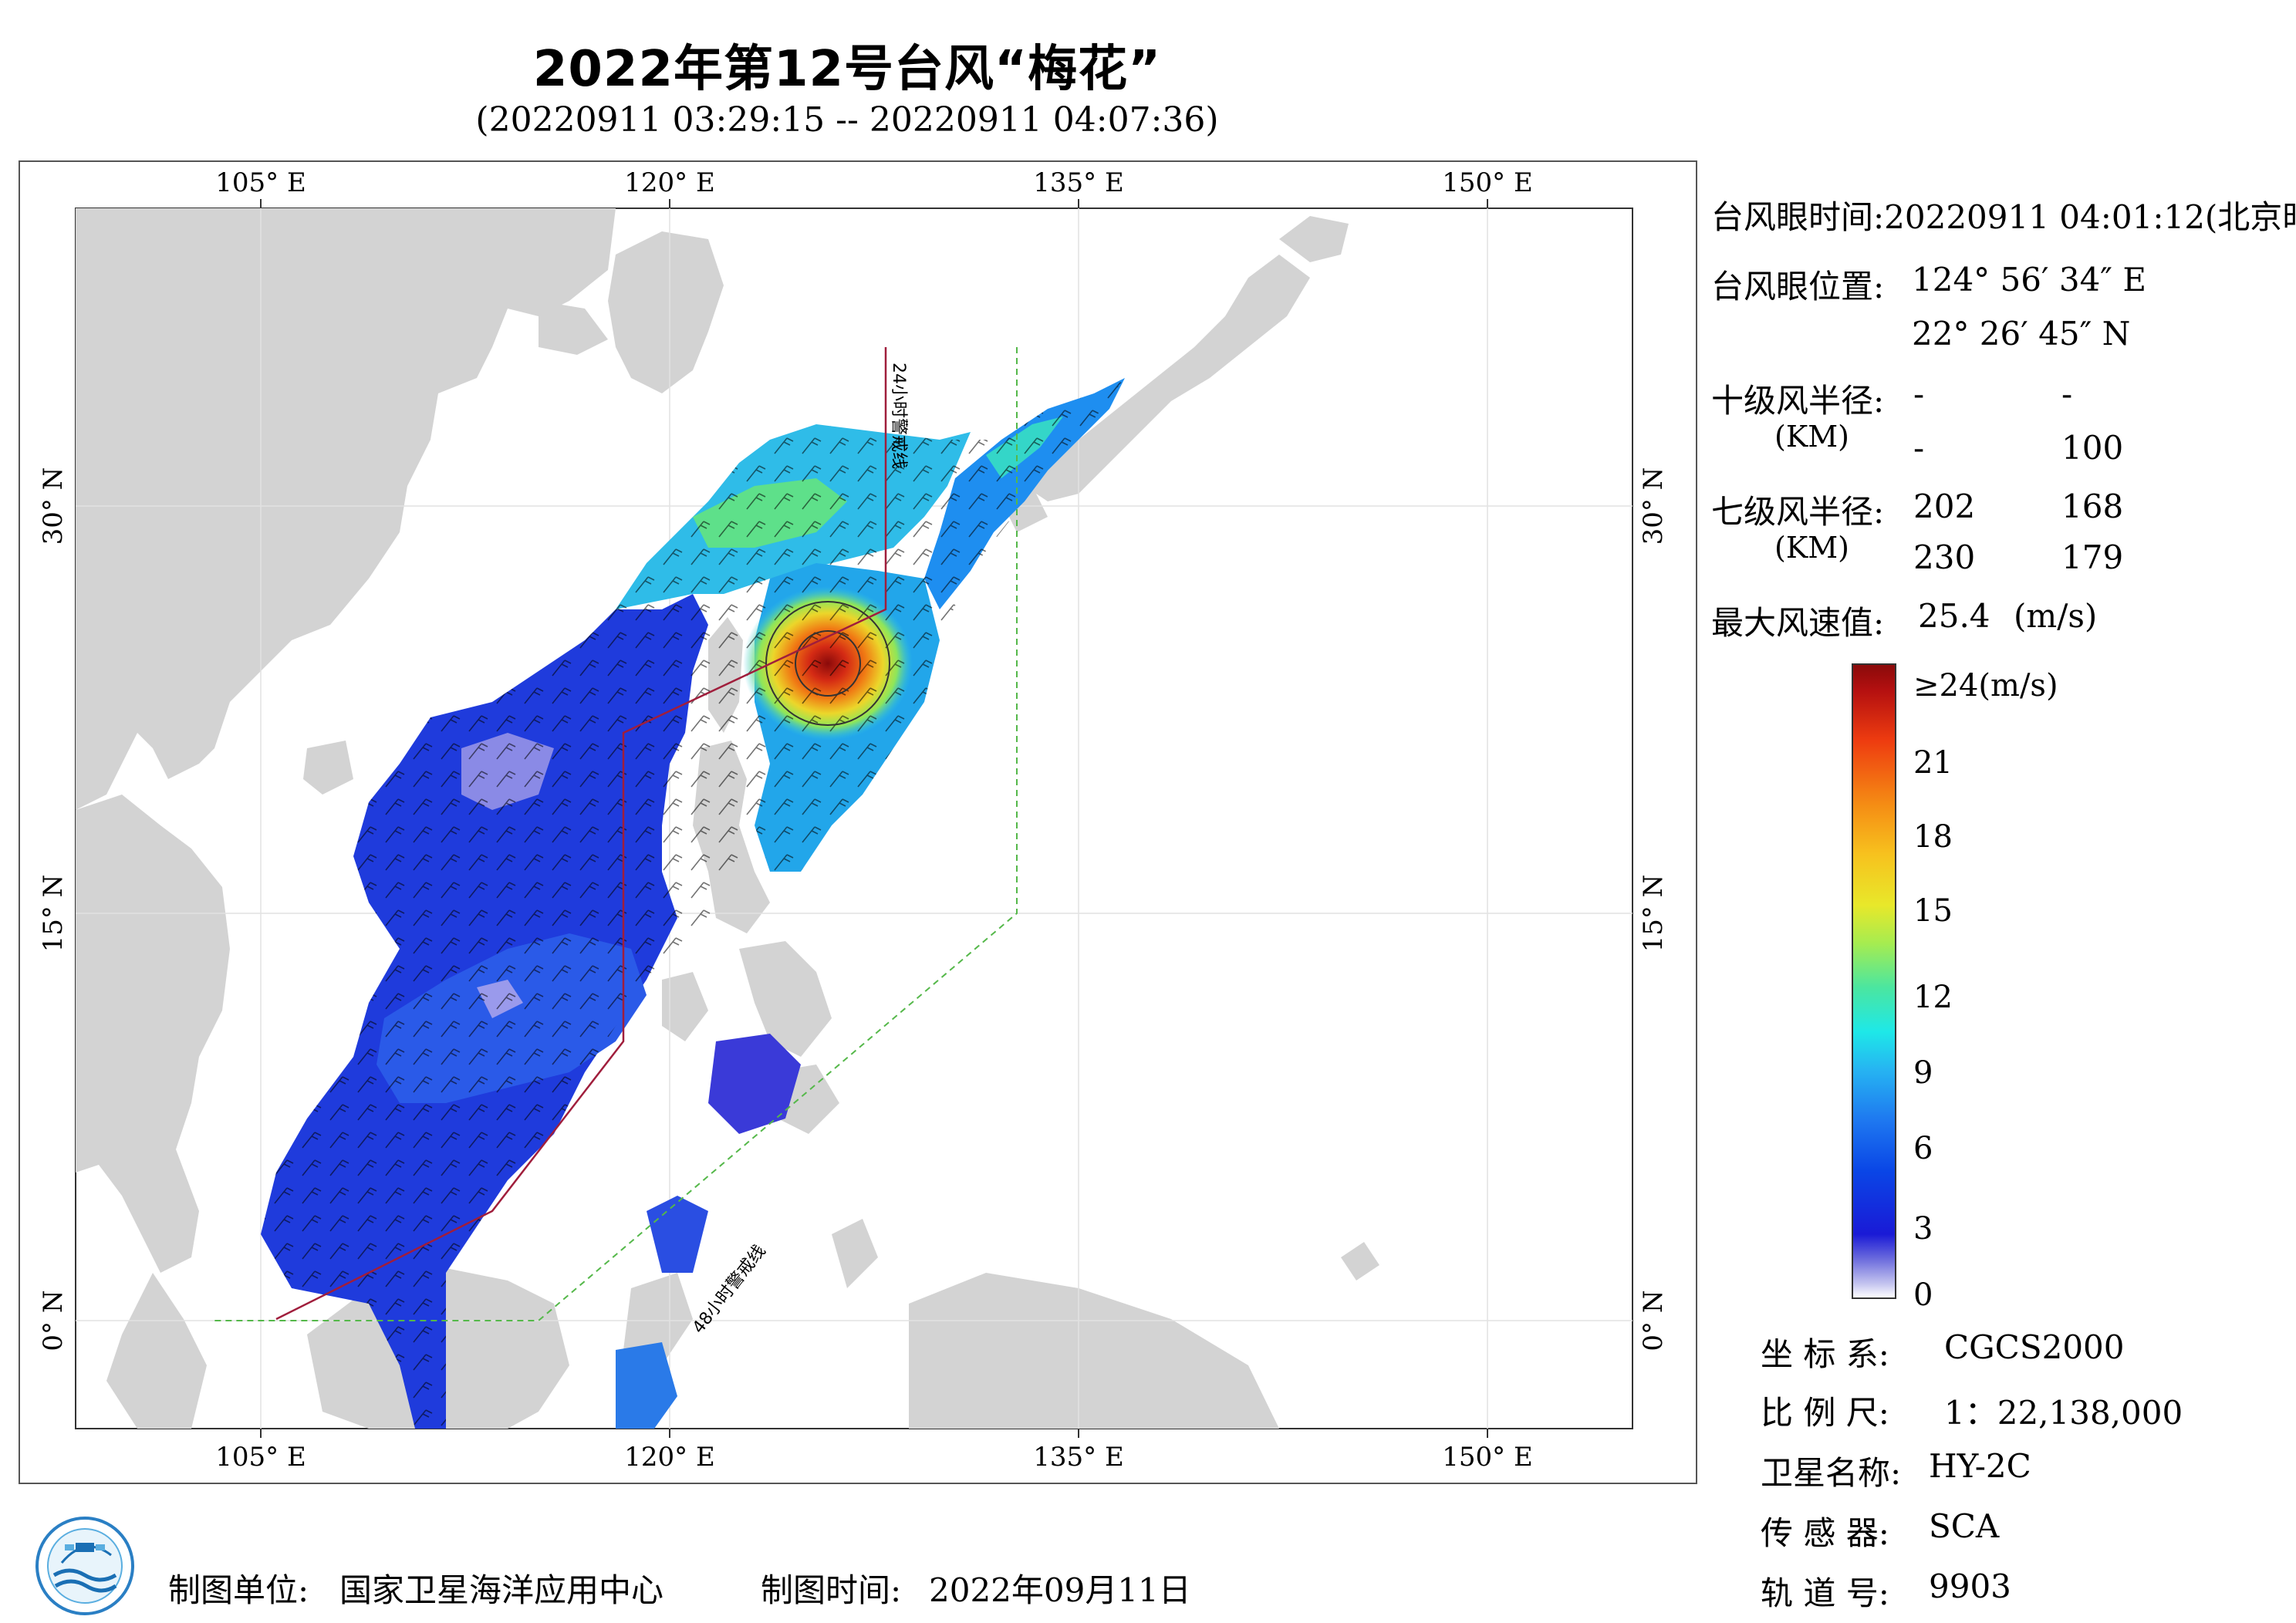 The width and height of the screenshot is (2296, 1623). Describe the element at coordinates (1798, 623) in the screenshot. I see `max-wind-label: 最大风速值:` at that location.